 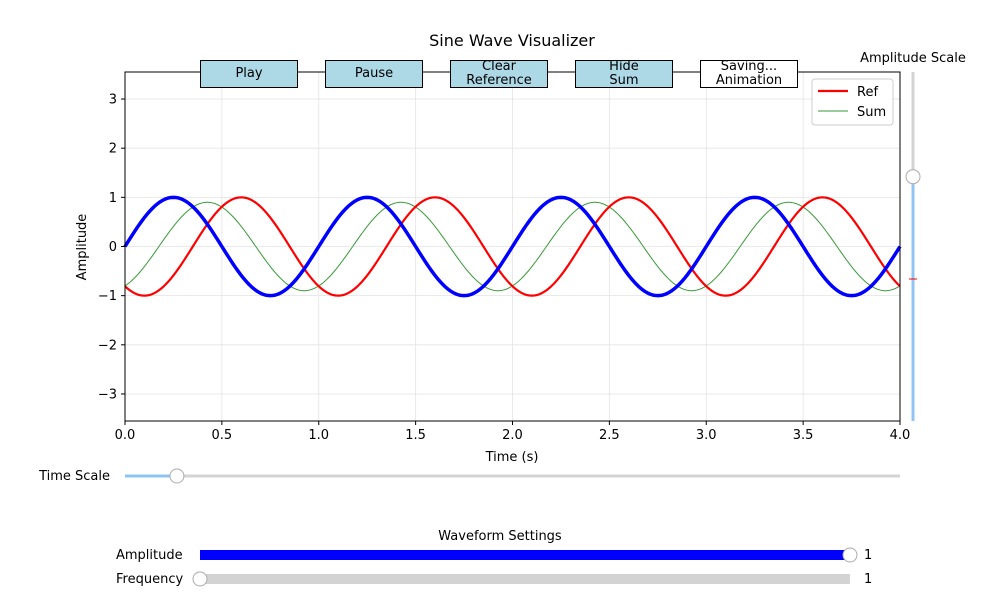 What do you see at coordinates (512, 435) in the screenshot?
I see `x-tick-label-4: 2.0` at bounding box center [512, 435].